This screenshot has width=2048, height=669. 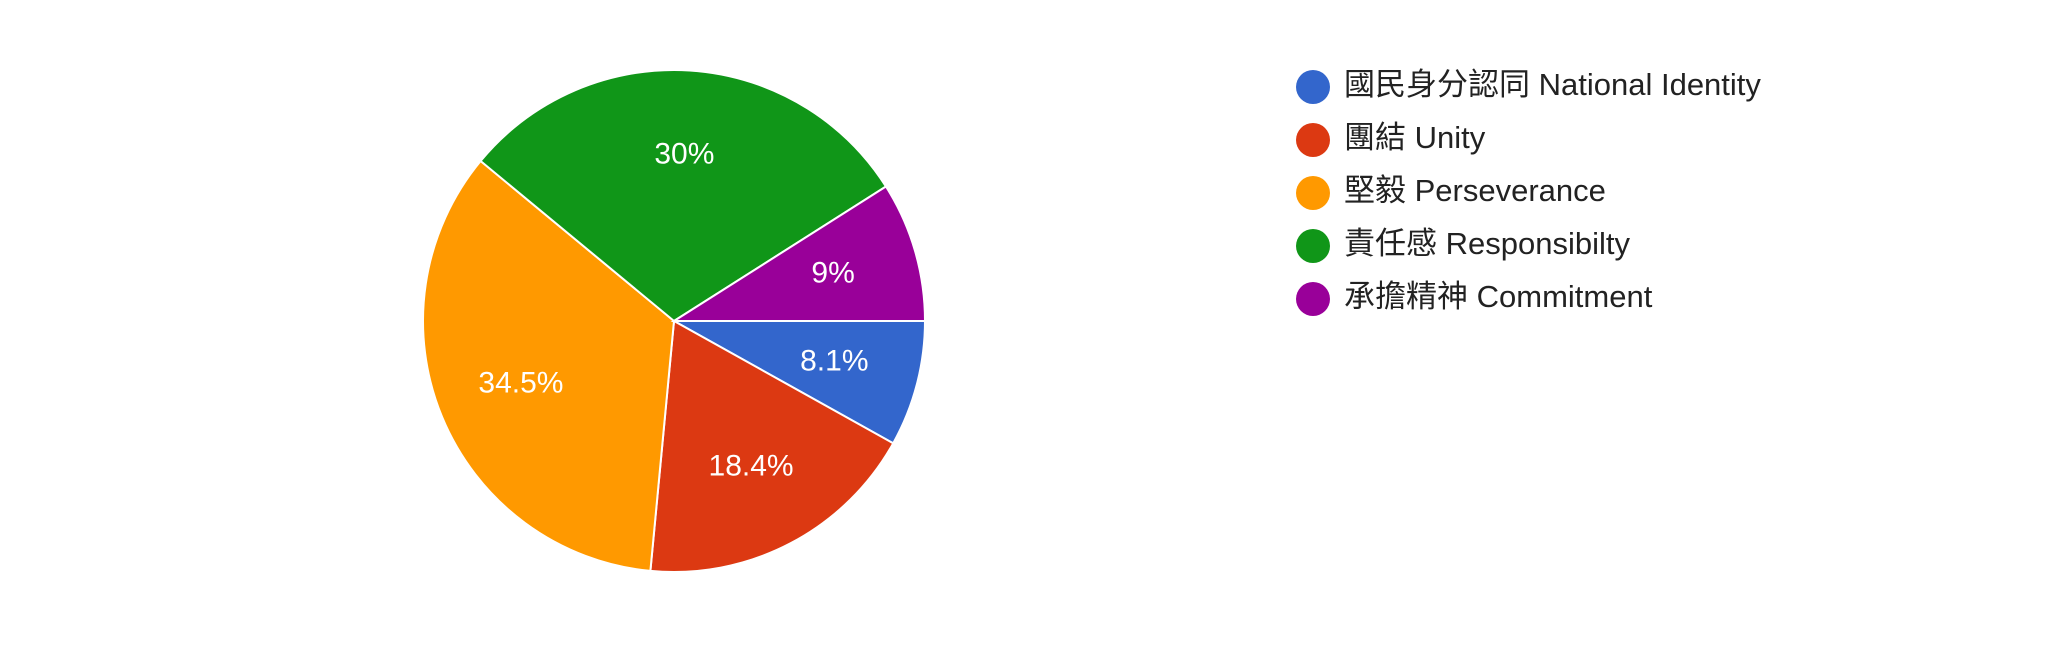 What do you see at coordinates (1475, 190) in the screenshot?
I see `legend-label: 堅毅 Perseverance` at bounding box center [1475, 190].